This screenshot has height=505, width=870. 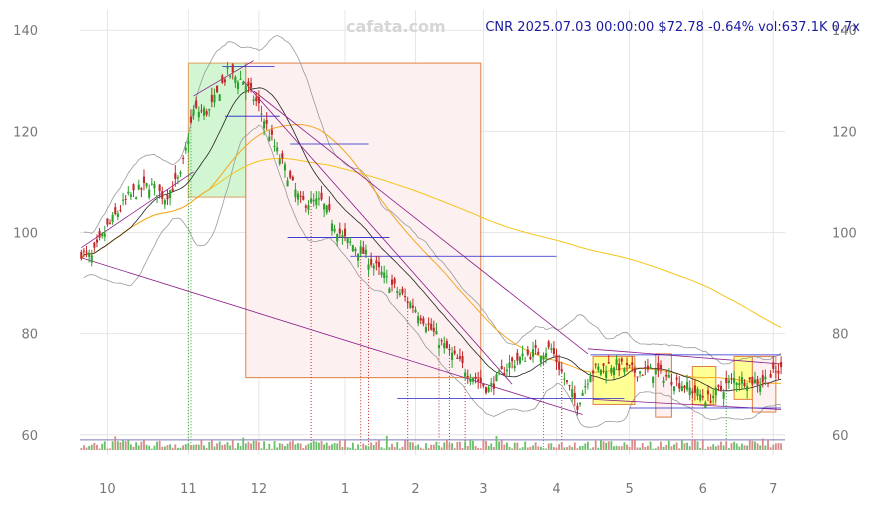 I want to click on y-tick-label-left: 120, so click(x=25, y=132).